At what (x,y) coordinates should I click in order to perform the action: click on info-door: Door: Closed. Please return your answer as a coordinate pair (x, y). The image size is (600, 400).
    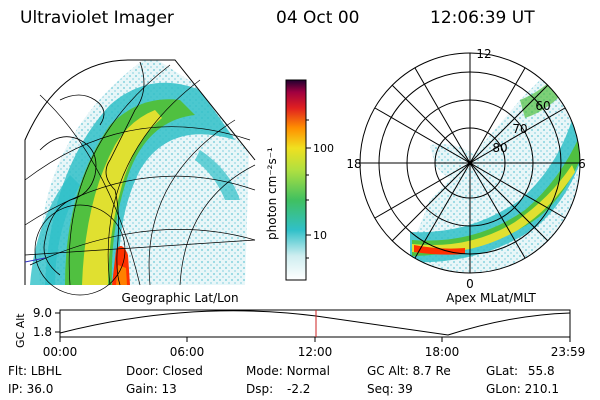
    Looking at the image, I should click on (164, 371).